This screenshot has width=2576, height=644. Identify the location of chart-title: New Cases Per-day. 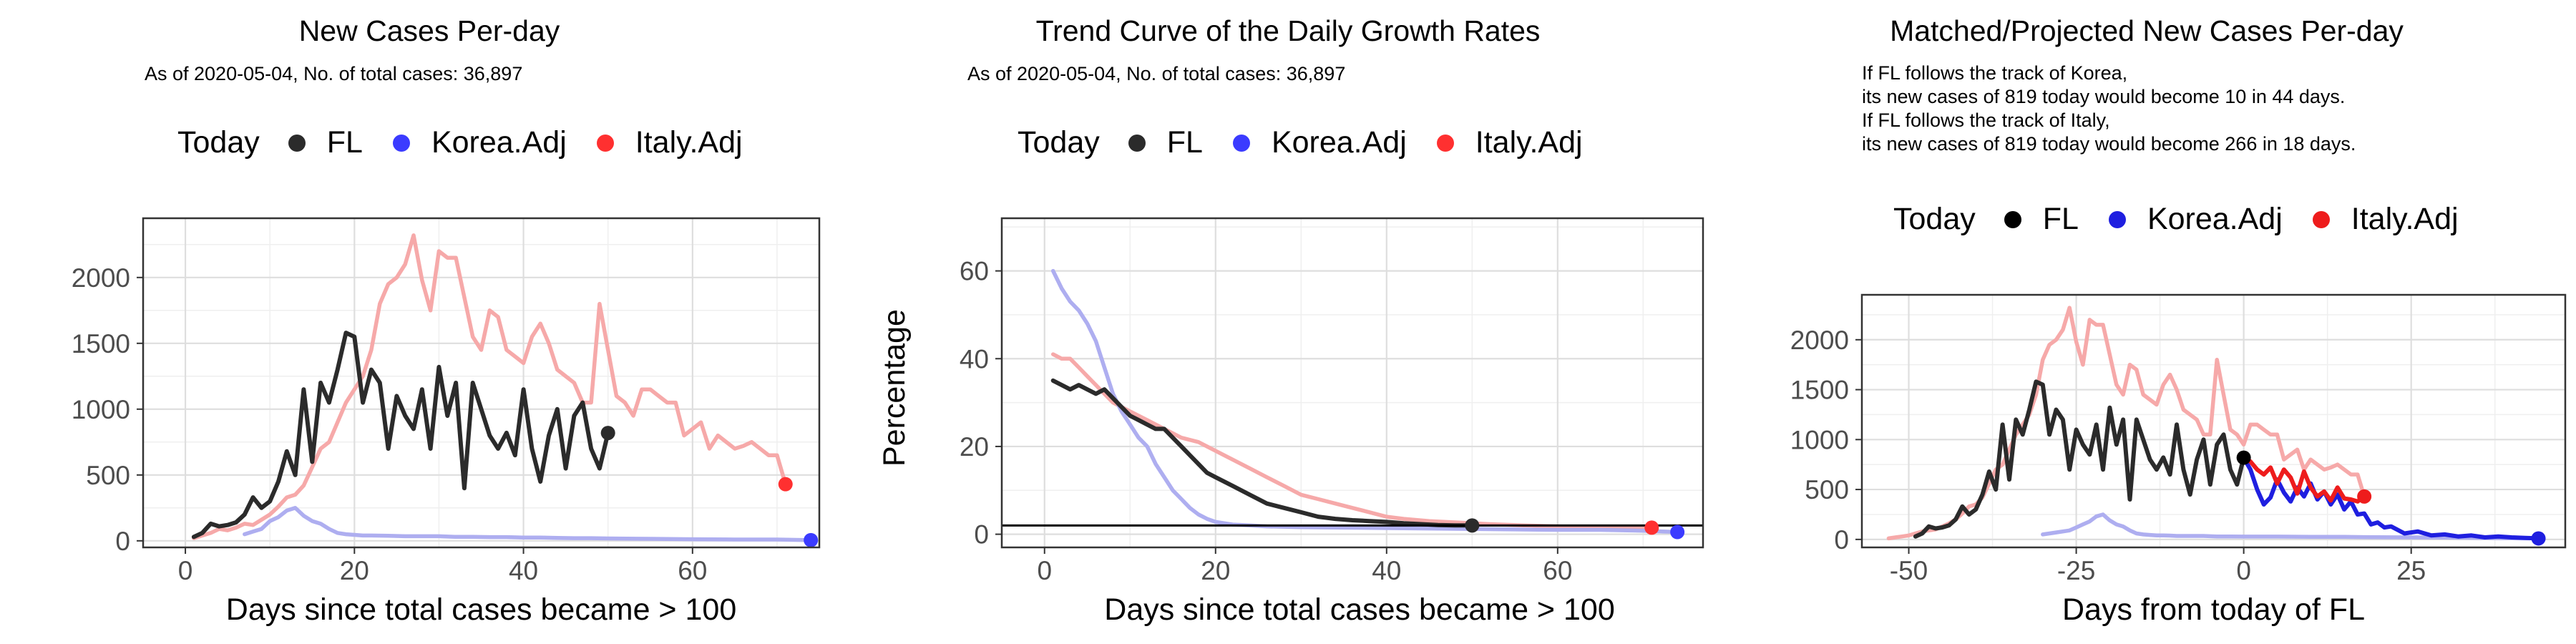
(429, 30).